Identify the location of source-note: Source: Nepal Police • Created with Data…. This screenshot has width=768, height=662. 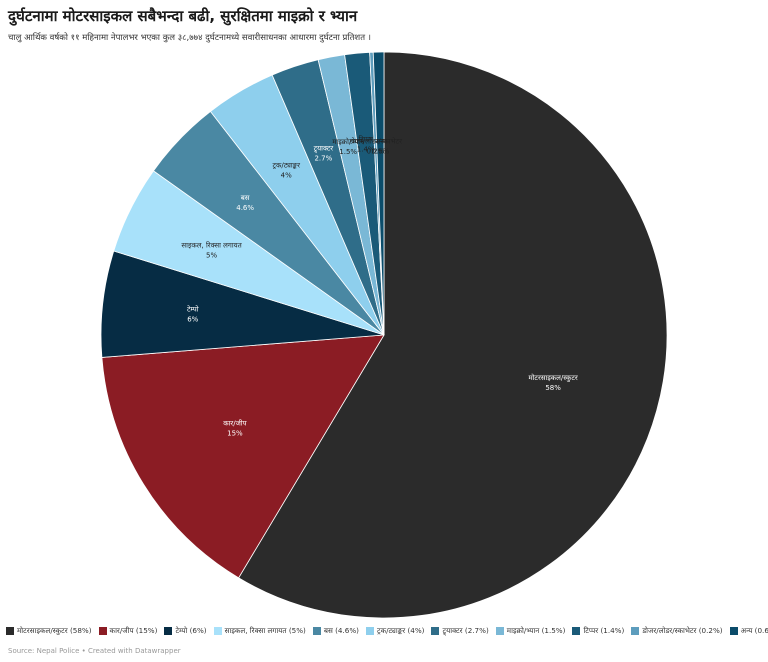
(94, 651).